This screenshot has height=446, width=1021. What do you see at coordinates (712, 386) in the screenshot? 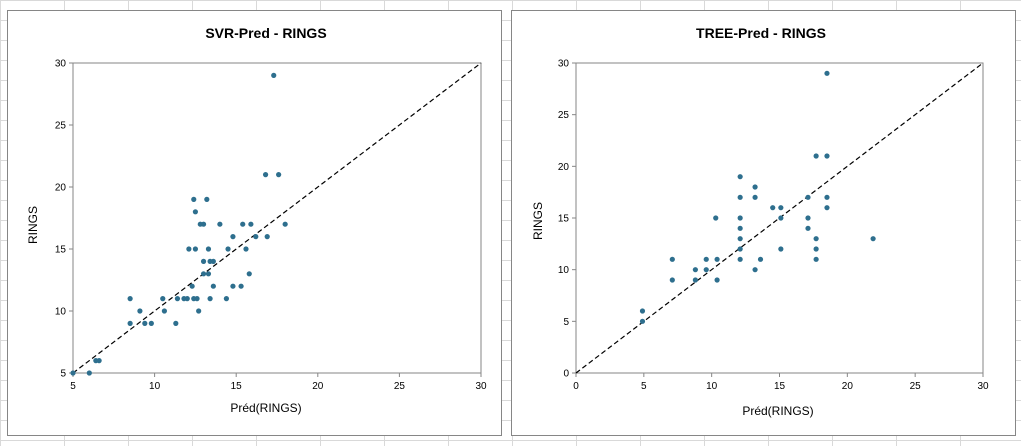
I see `tree-x-tick-label: 10` at bounding box center [712, 386].